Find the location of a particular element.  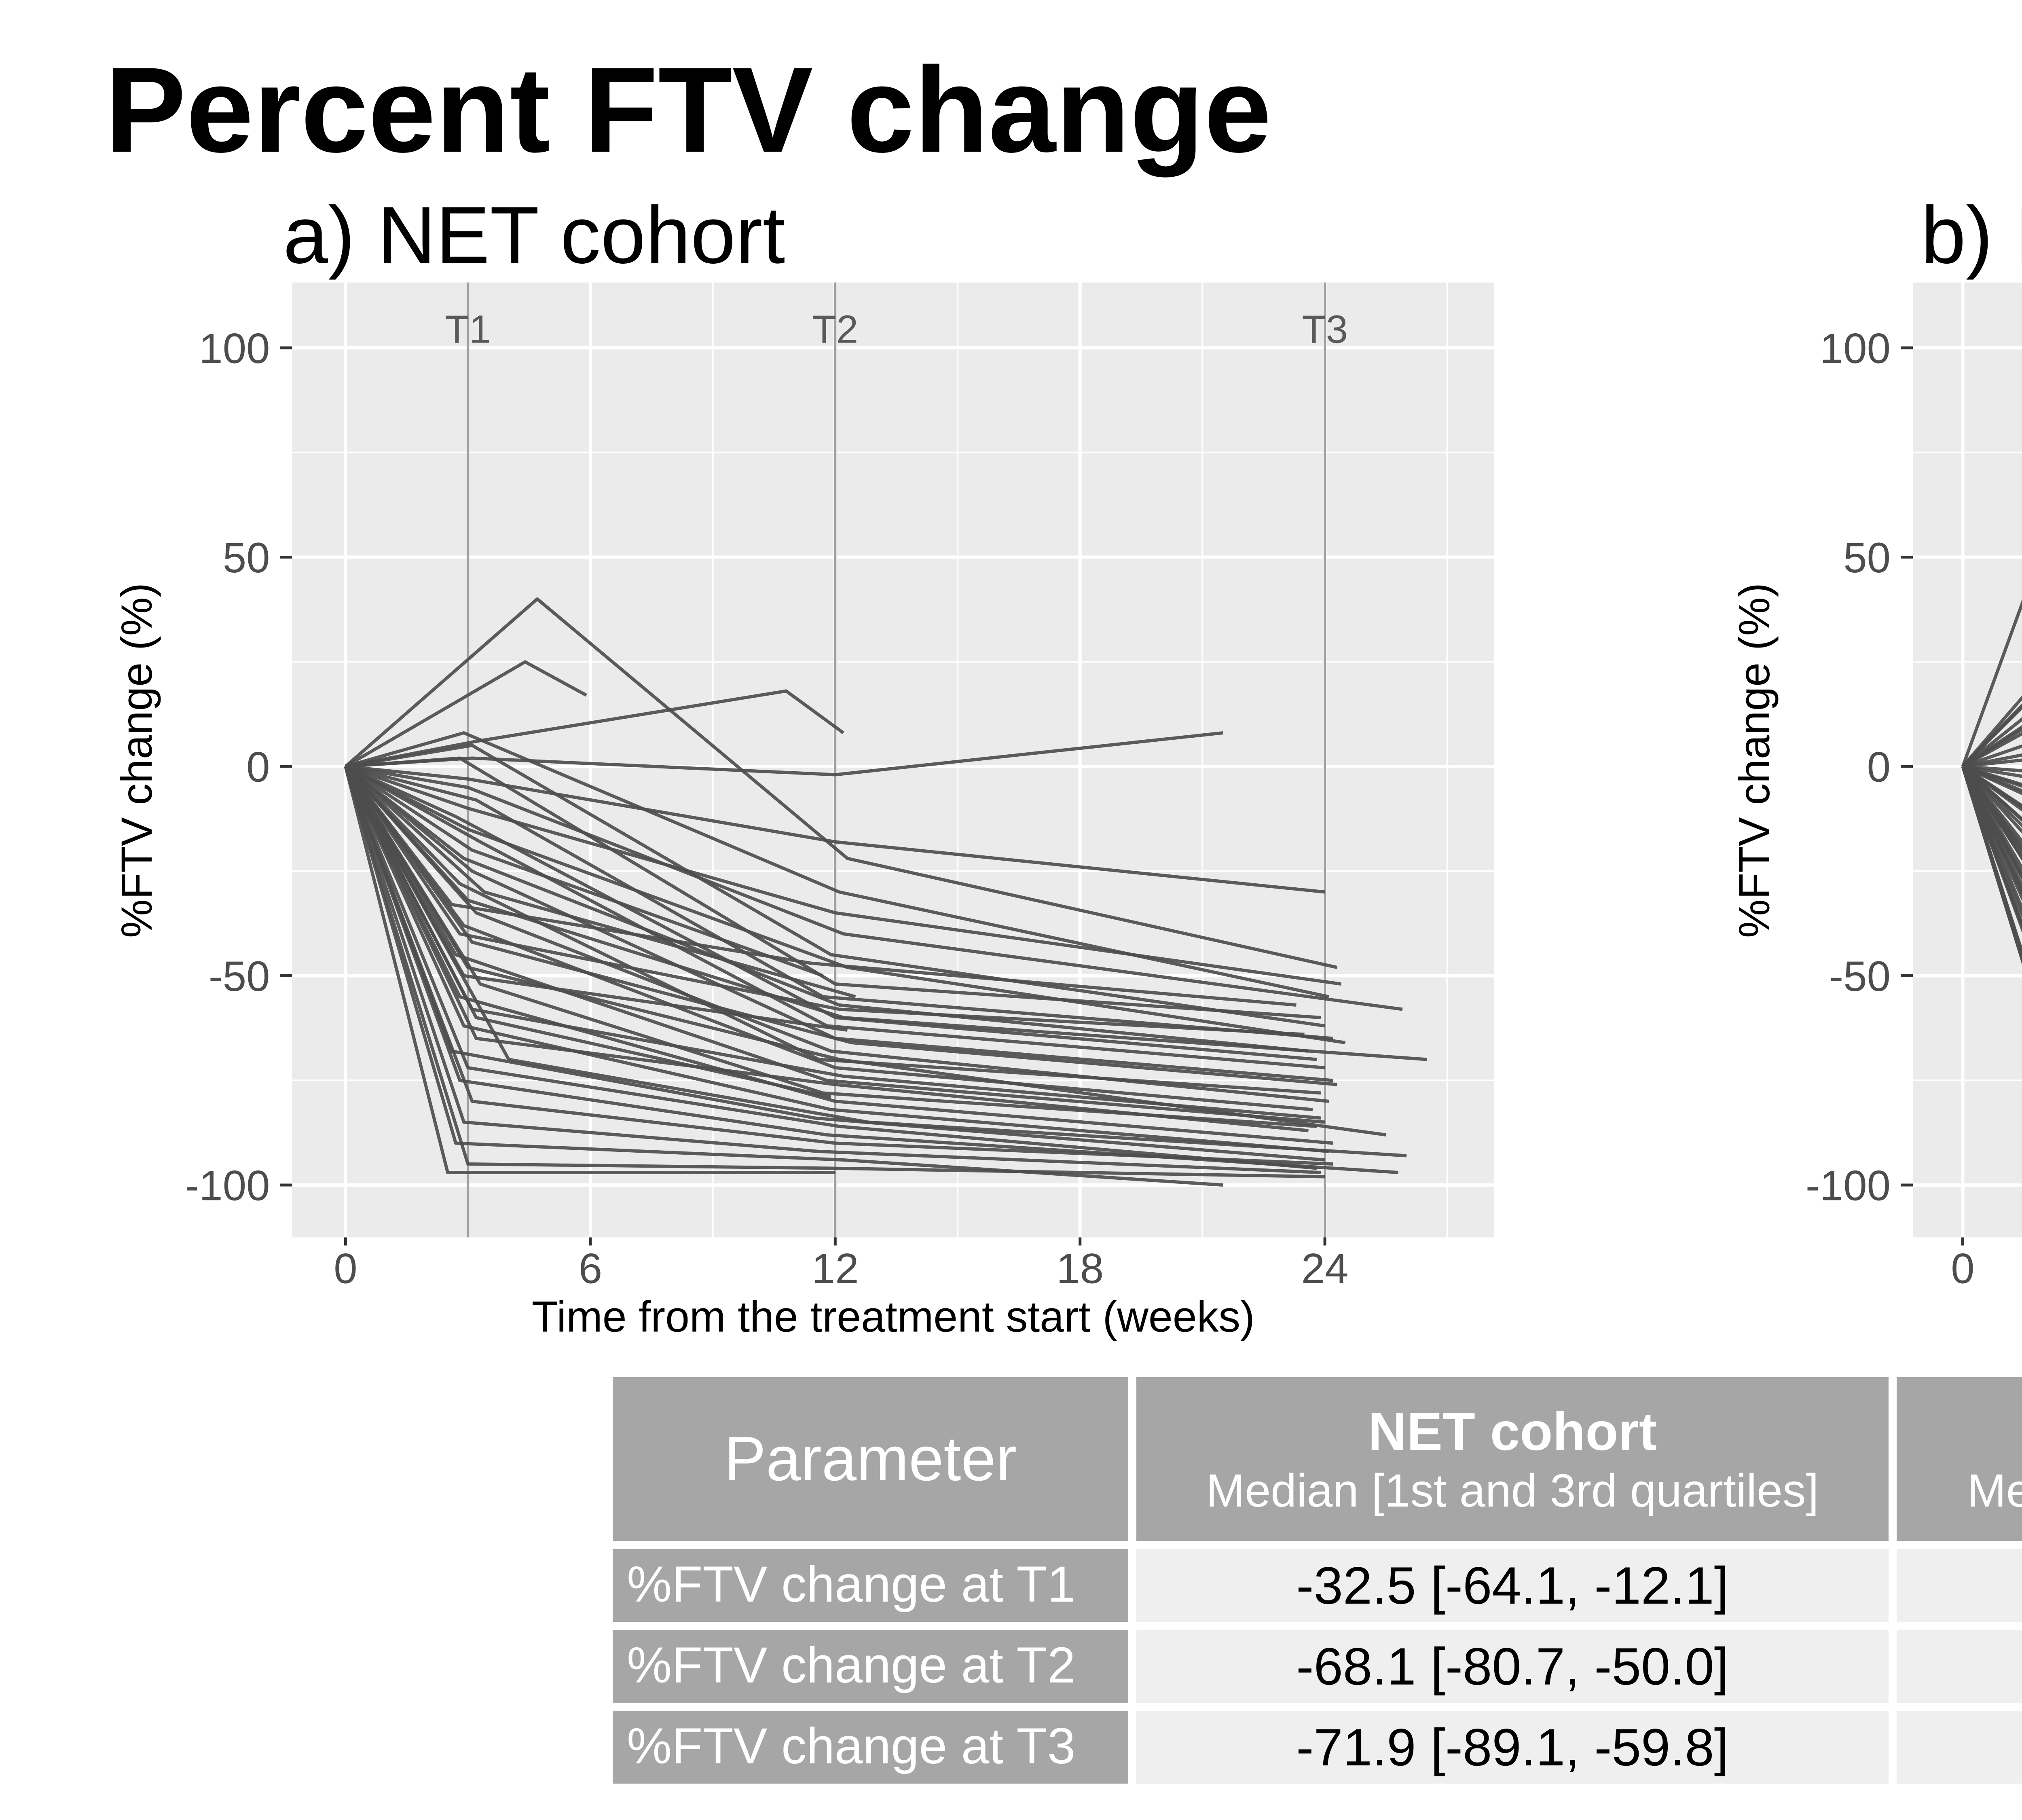

page-title: Percent FTV change is located at coordinates (688, 110).